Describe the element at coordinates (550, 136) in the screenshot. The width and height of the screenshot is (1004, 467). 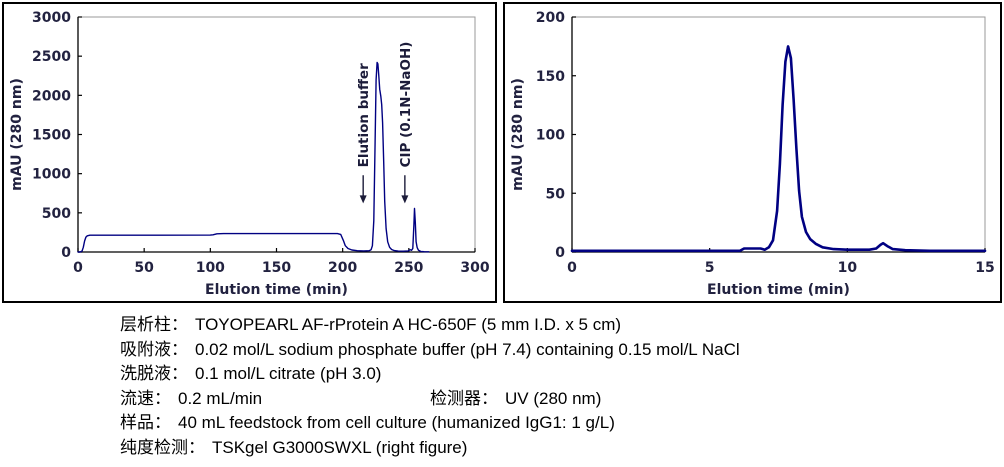
I see `y-tick-label: 100` at that location.